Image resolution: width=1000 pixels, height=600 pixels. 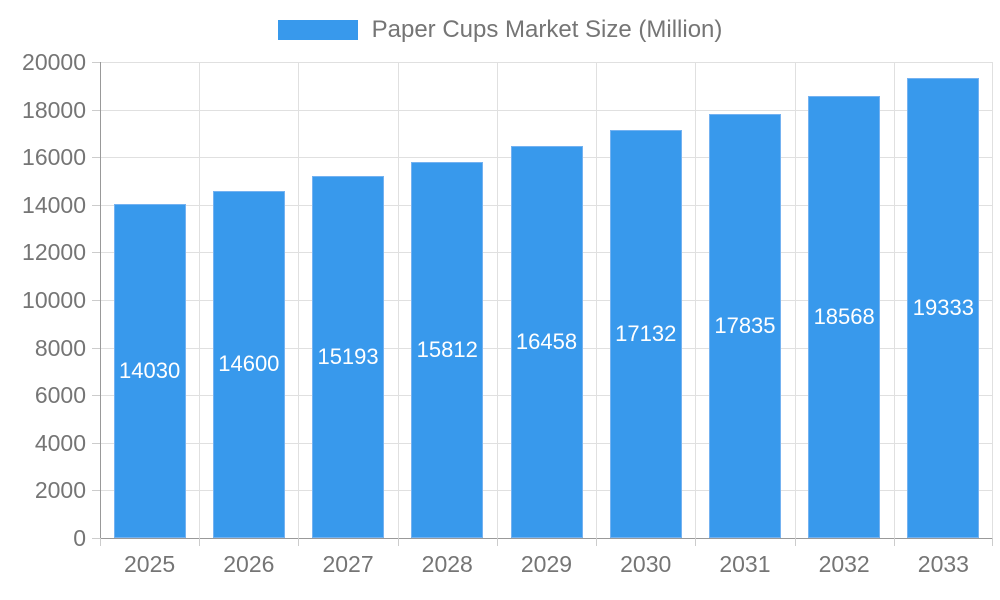 What do you see at coordinates (60, 490) in the screenshot?
I see `y-axis-label: 2000` at bounding box center [60, 490].